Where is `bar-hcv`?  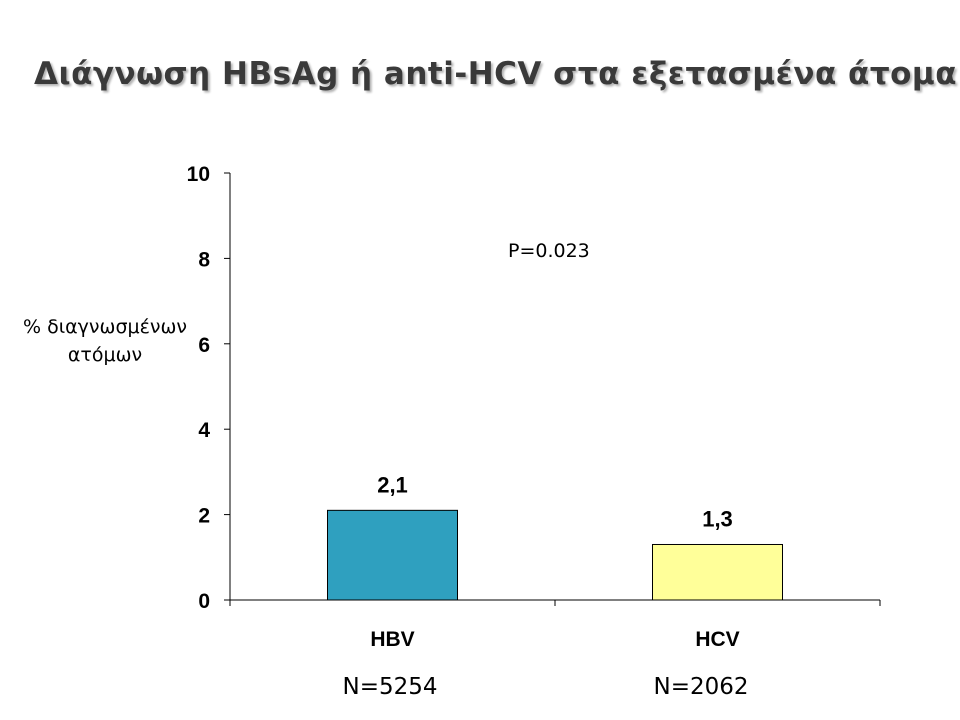 bar-hcv is located at coordinates (717, 572).